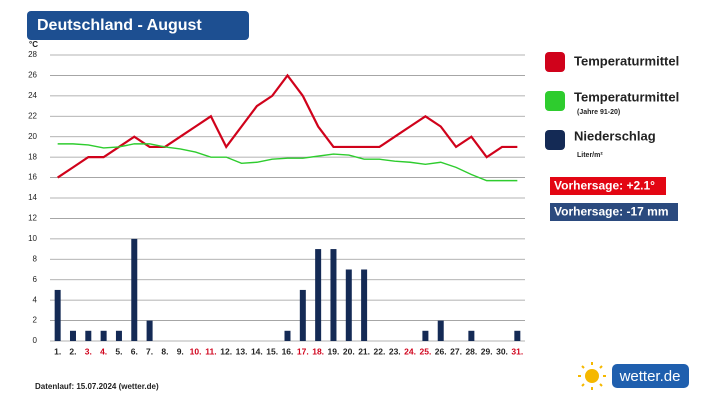  What do you see at coordinates (32, 136) in the screenshot?
I see `y-tick-label: 20` at bounding box center [32, 136].